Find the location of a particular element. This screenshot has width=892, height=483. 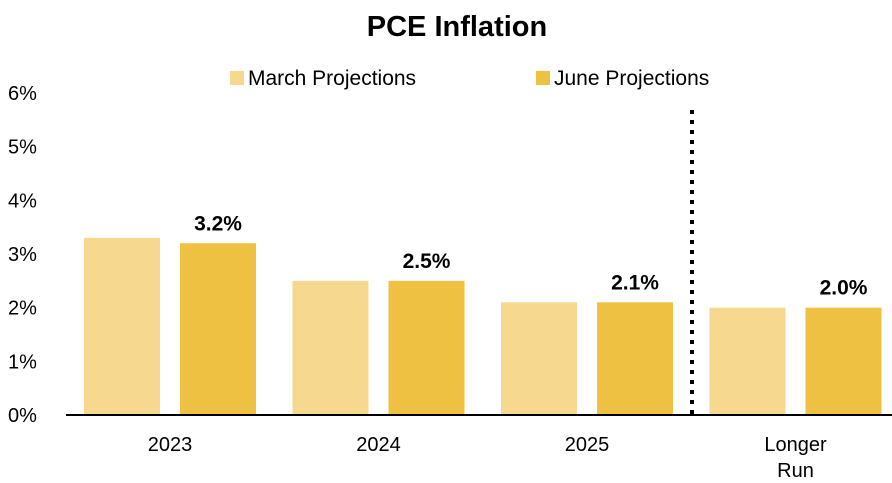

legend-label: March Projections is located at coordinates (332, 78).